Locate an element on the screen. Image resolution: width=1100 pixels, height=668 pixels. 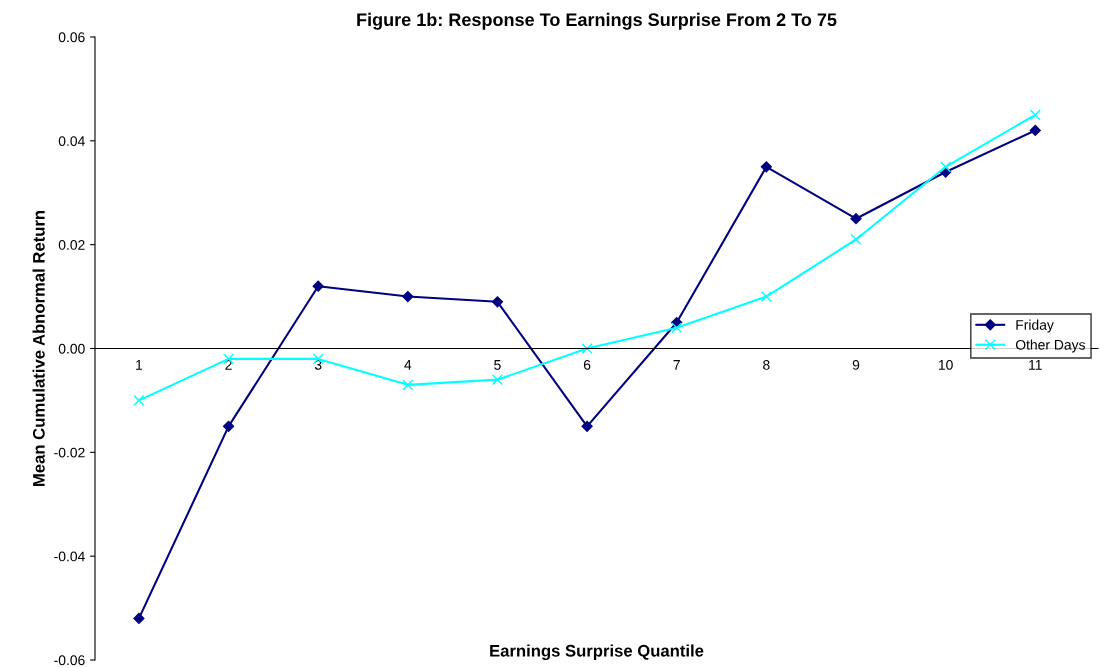
x-tick-label: 1 is located at coordinates (139, 365).